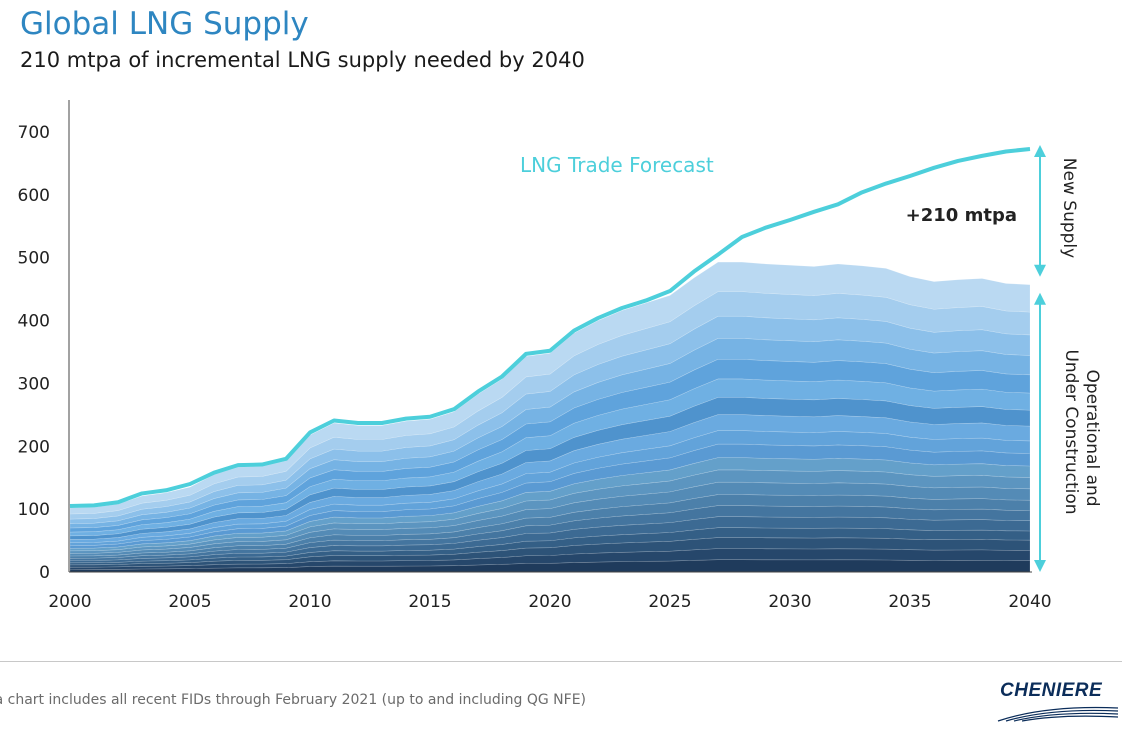 The image size is (1140, 731). I want to click on x-tick-label-2015: 2015, so click(429, 602).